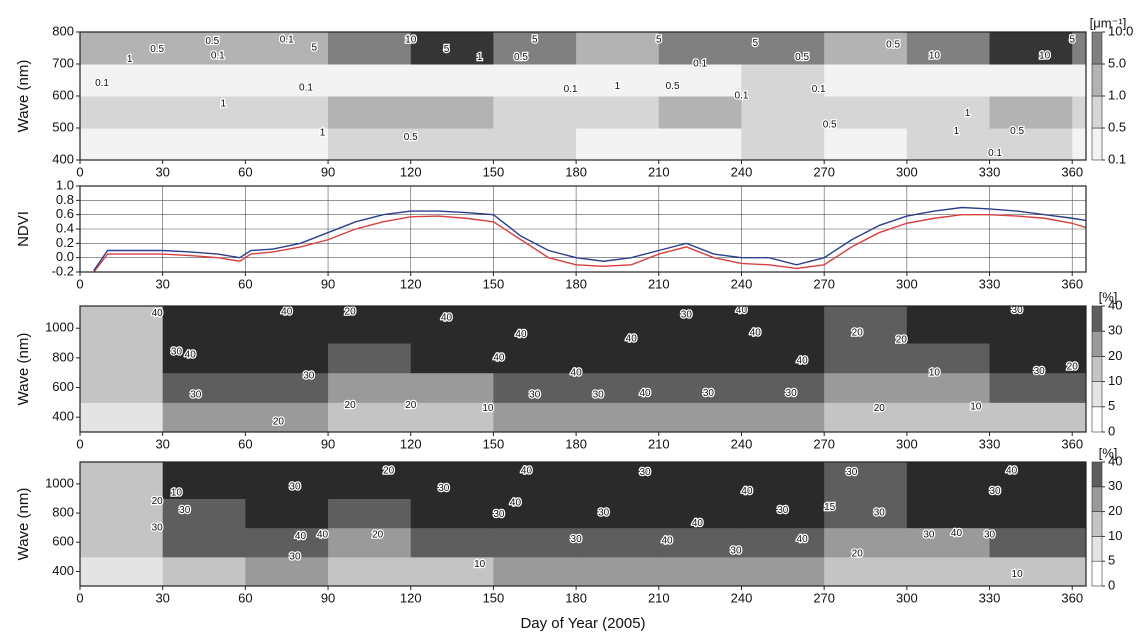  Describe the element at coordinates (589, 242) in the screenshot. I see `ndvi-line` at that location.